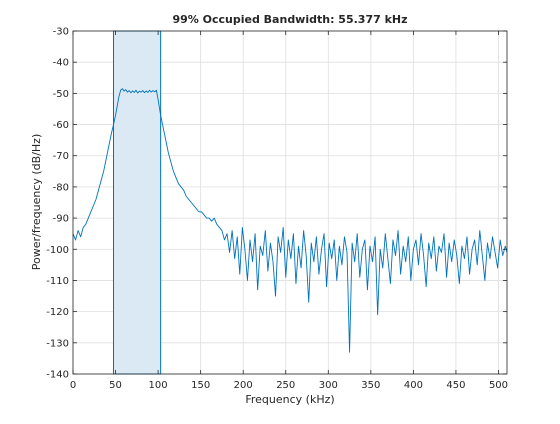 This screenshot has height=424, width=560. I want to click on y-tick-label: -90, so click(61, 219).